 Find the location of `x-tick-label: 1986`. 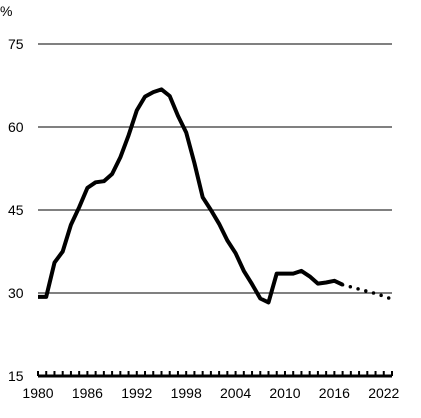

x-tick-label: 1986 is located at coordinates (87, 393).